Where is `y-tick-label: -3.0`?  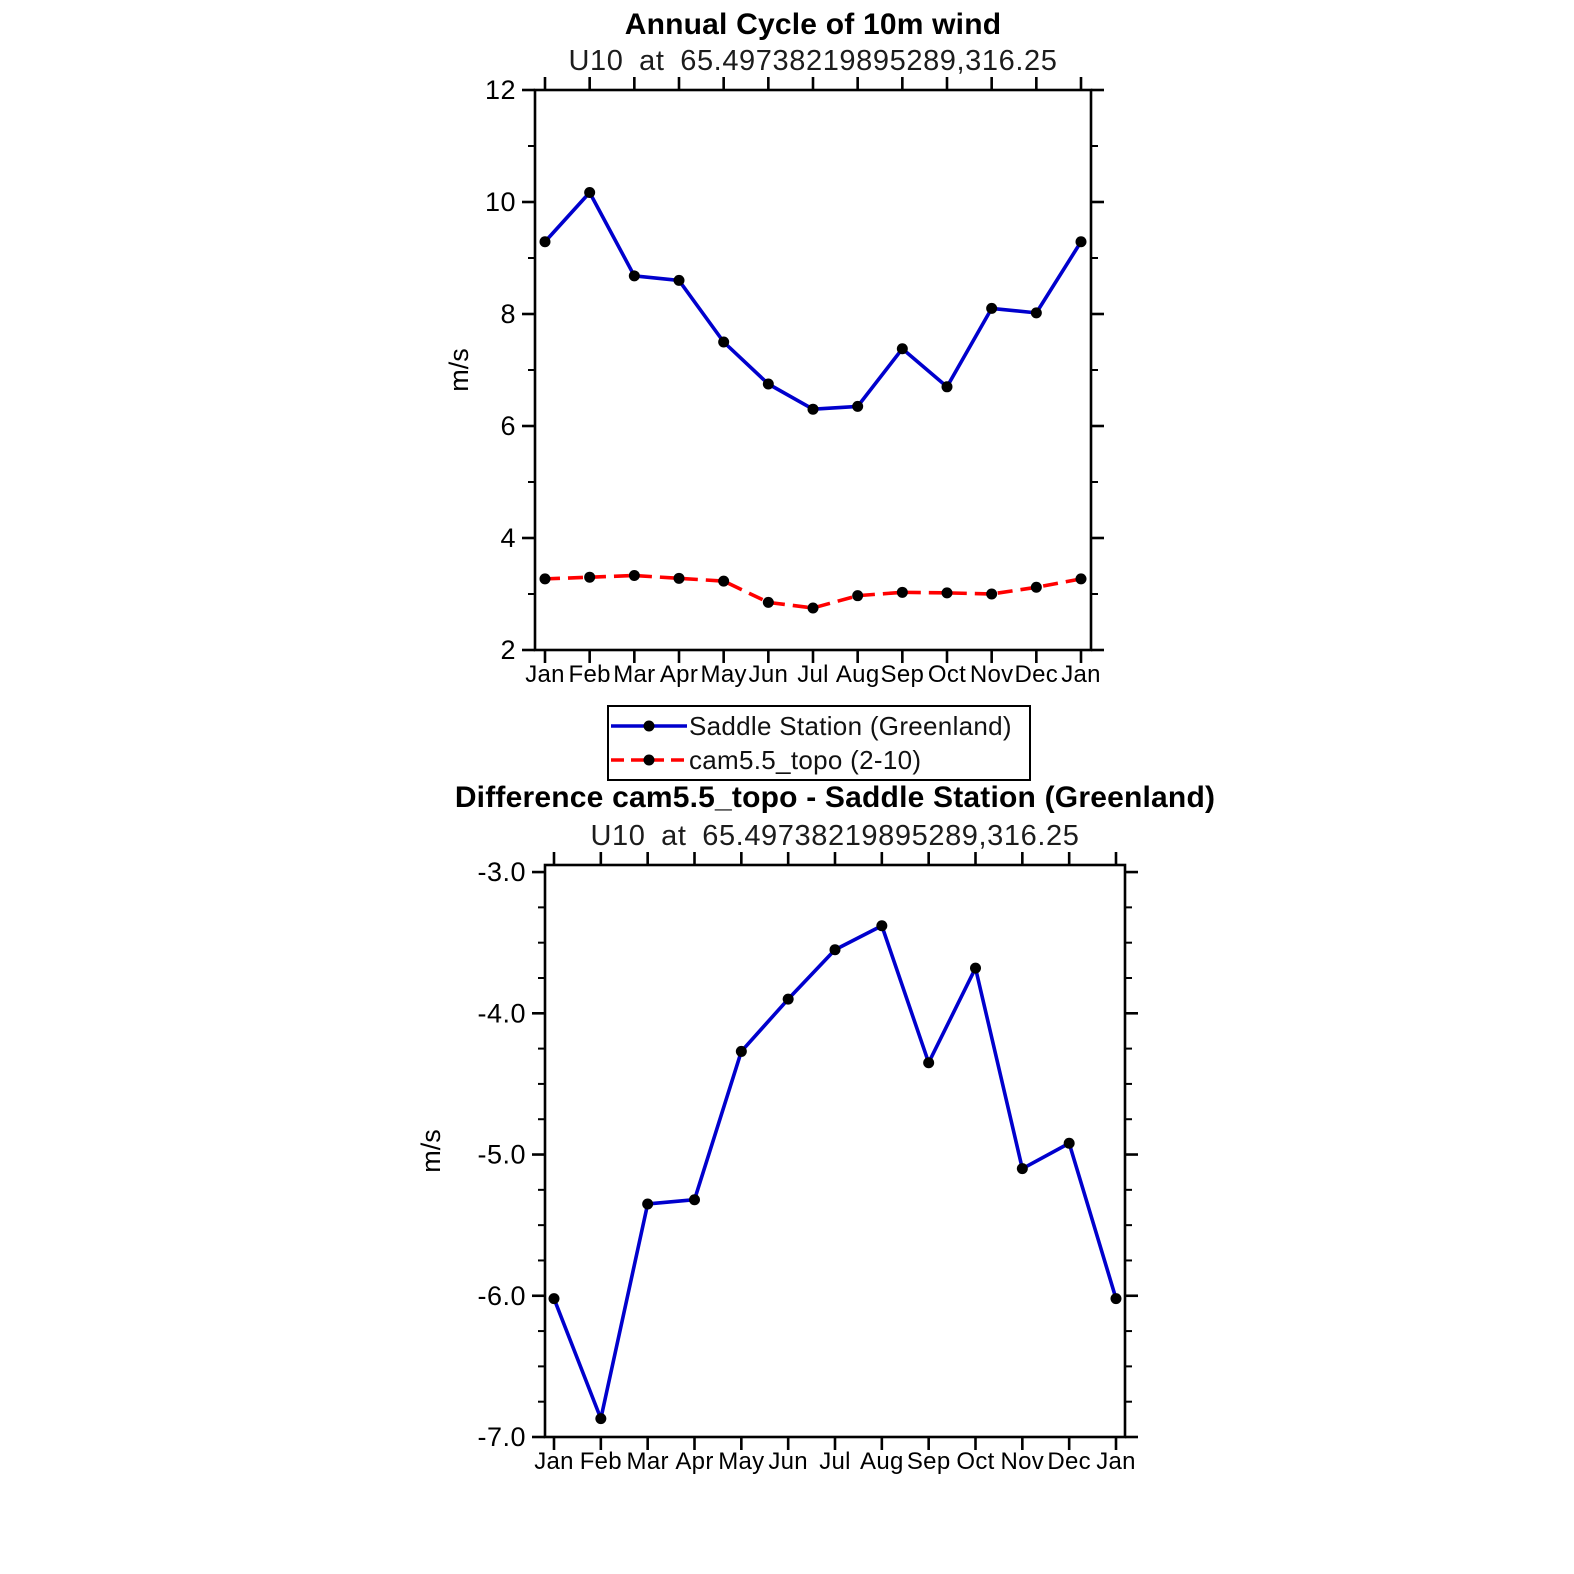
y-tick-label: -3.0 is located at coordinates (501, 872).